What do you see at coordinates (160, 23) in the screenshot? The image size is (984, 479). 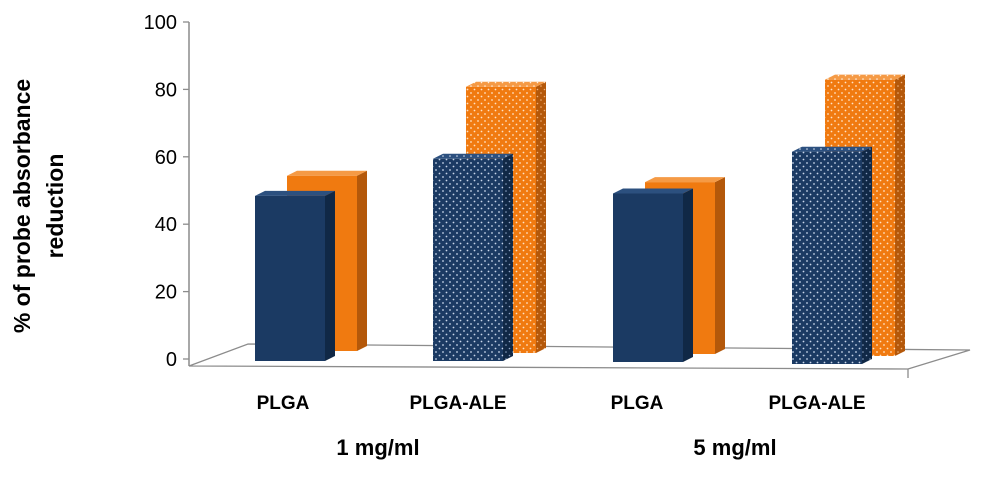 I see `y-tick-label: 100` at bounding box center [160, 23].